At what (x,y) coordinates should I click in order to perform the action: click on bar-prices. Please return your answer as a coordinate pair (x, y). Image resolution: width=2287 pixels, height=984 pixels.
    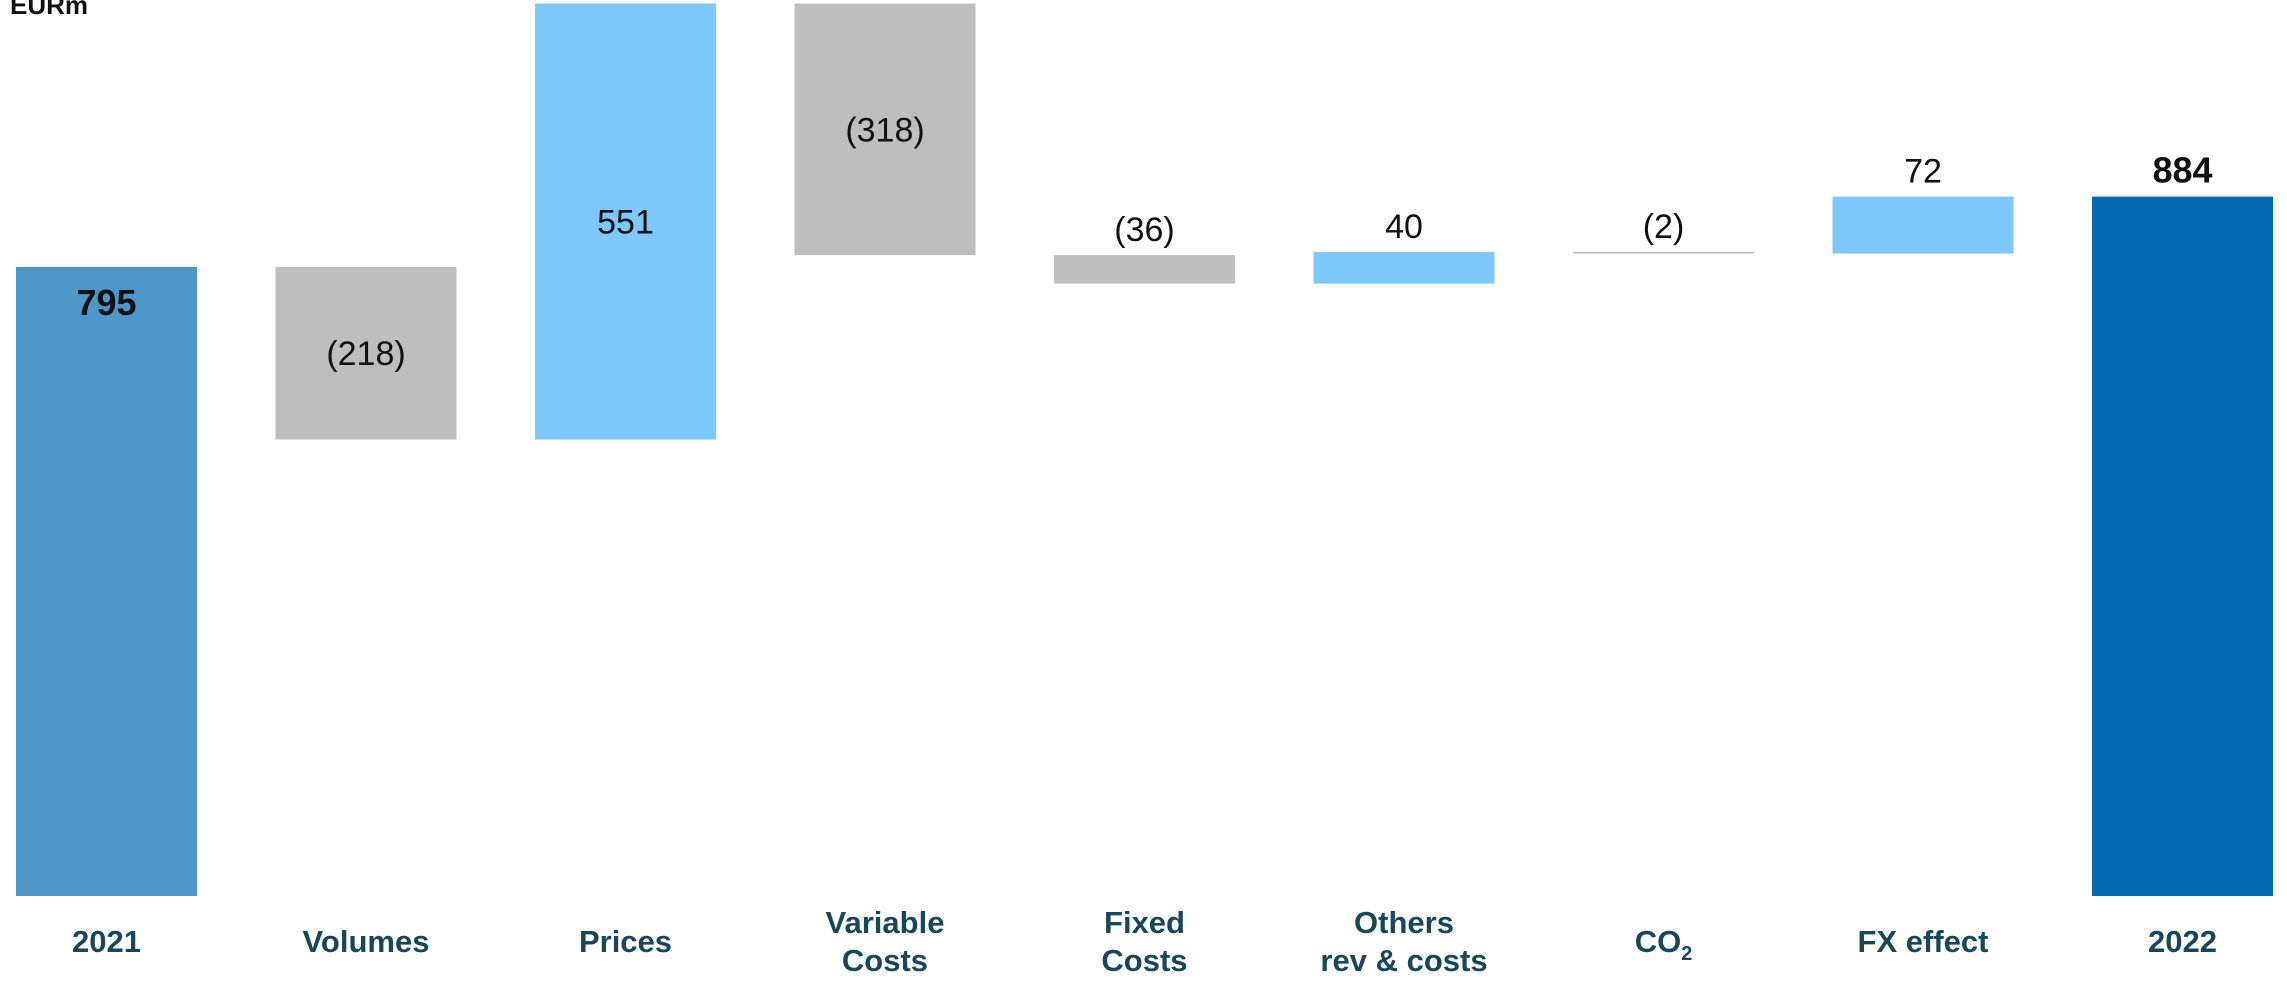
    Looking at the image, I should click on (625, 221).